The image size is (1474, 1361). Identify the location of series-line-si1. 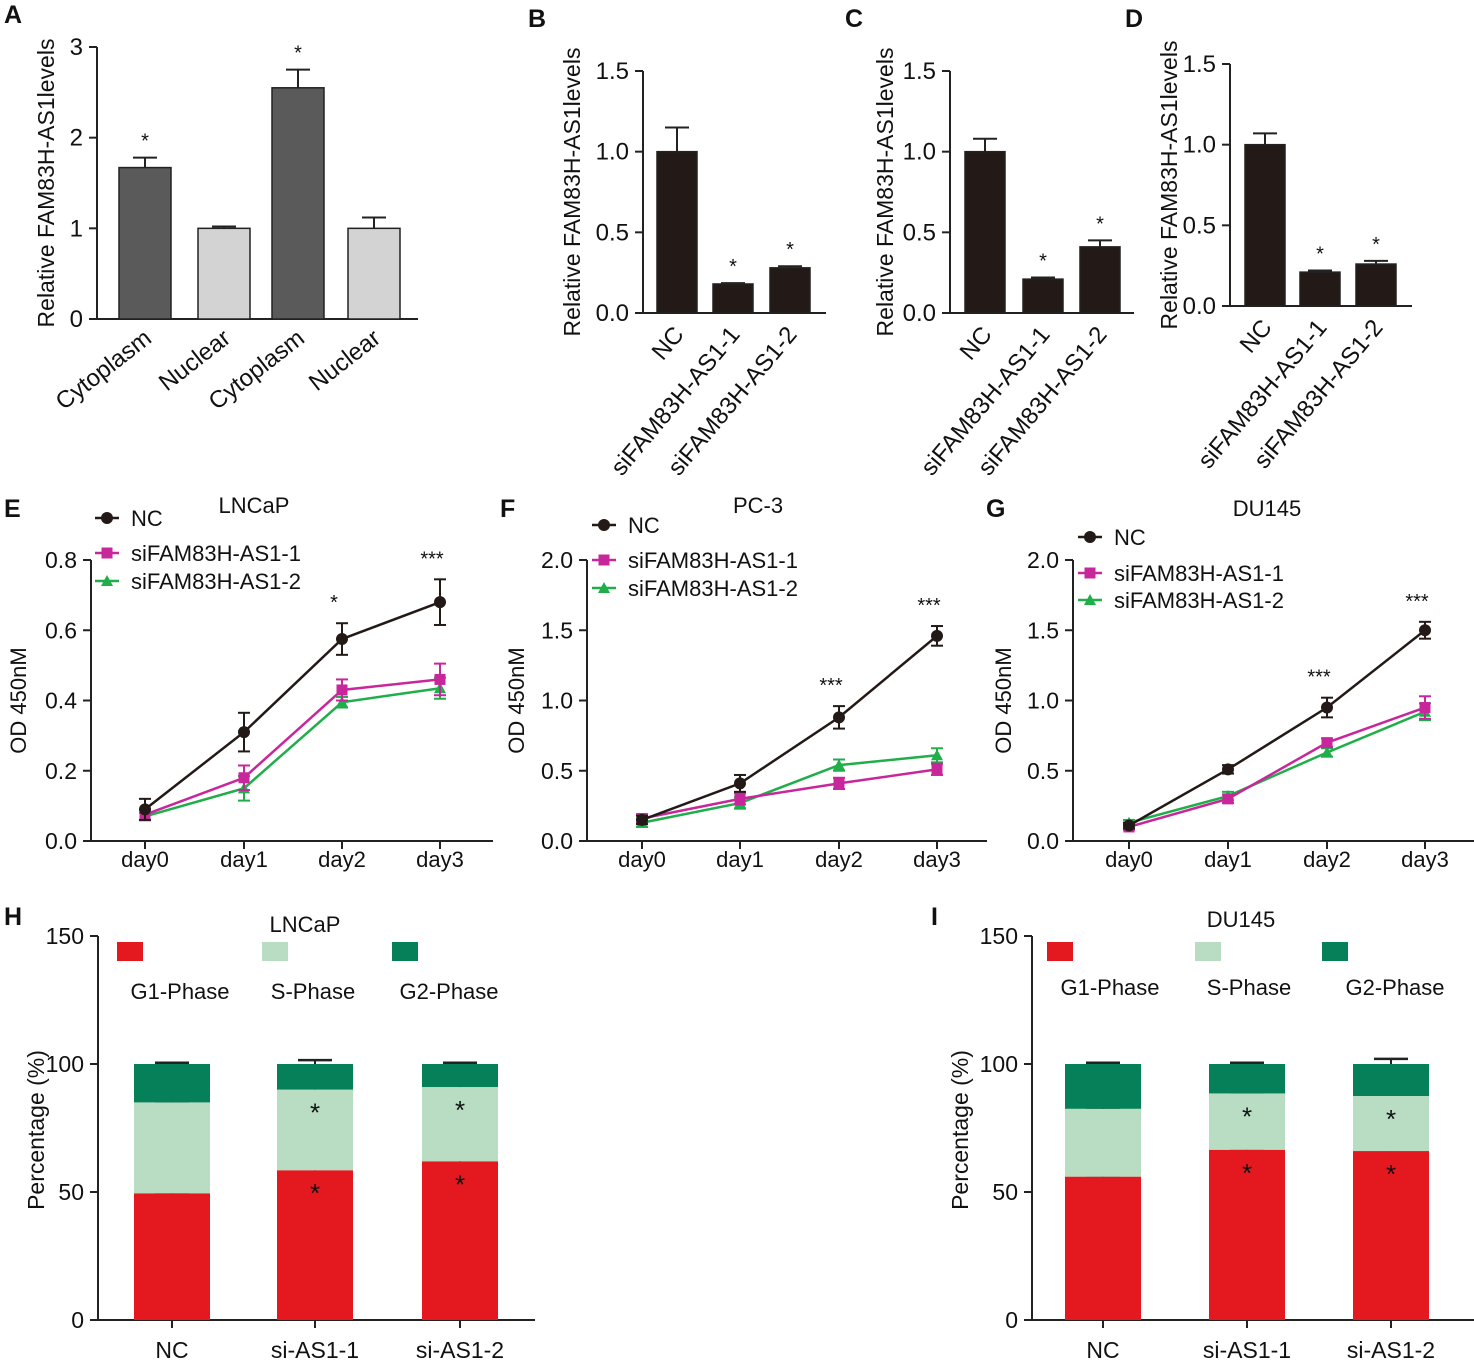
(789, 794).